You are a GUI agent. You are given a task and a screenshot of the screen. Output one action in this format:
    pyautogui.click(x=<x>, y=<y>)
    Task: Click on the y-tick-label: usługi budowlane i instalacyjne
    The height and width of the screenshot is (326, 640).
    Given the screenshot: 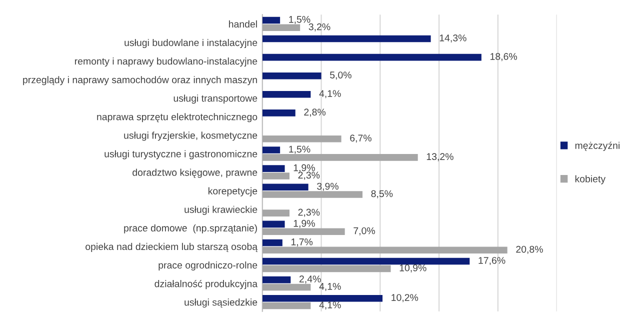 What is the action you would take?
    pyautogui.click(x=191, y=43)
    